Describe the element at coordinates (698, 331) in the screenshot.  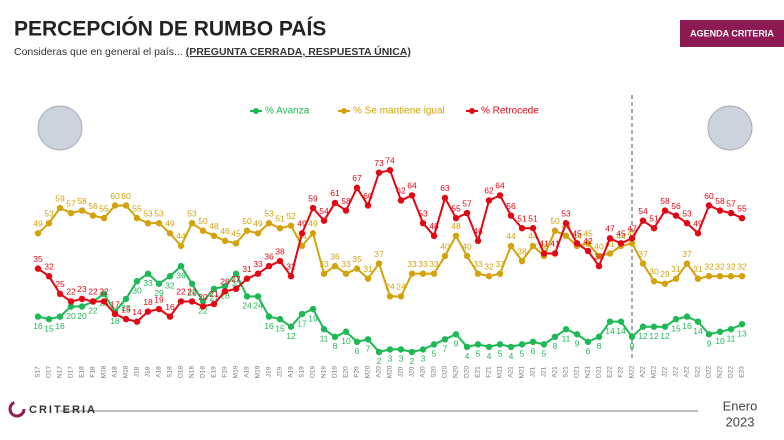
I see `value-label: 14` at that location.